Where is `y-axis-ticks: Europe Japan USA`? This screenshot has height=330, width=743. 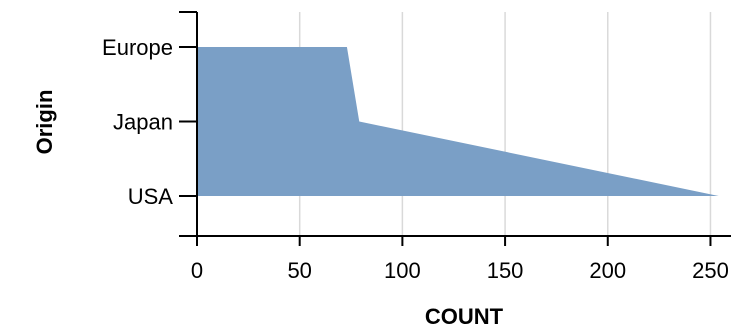
y-axis-ticks: Europe Japan USA is located at coordinates (149, 124).